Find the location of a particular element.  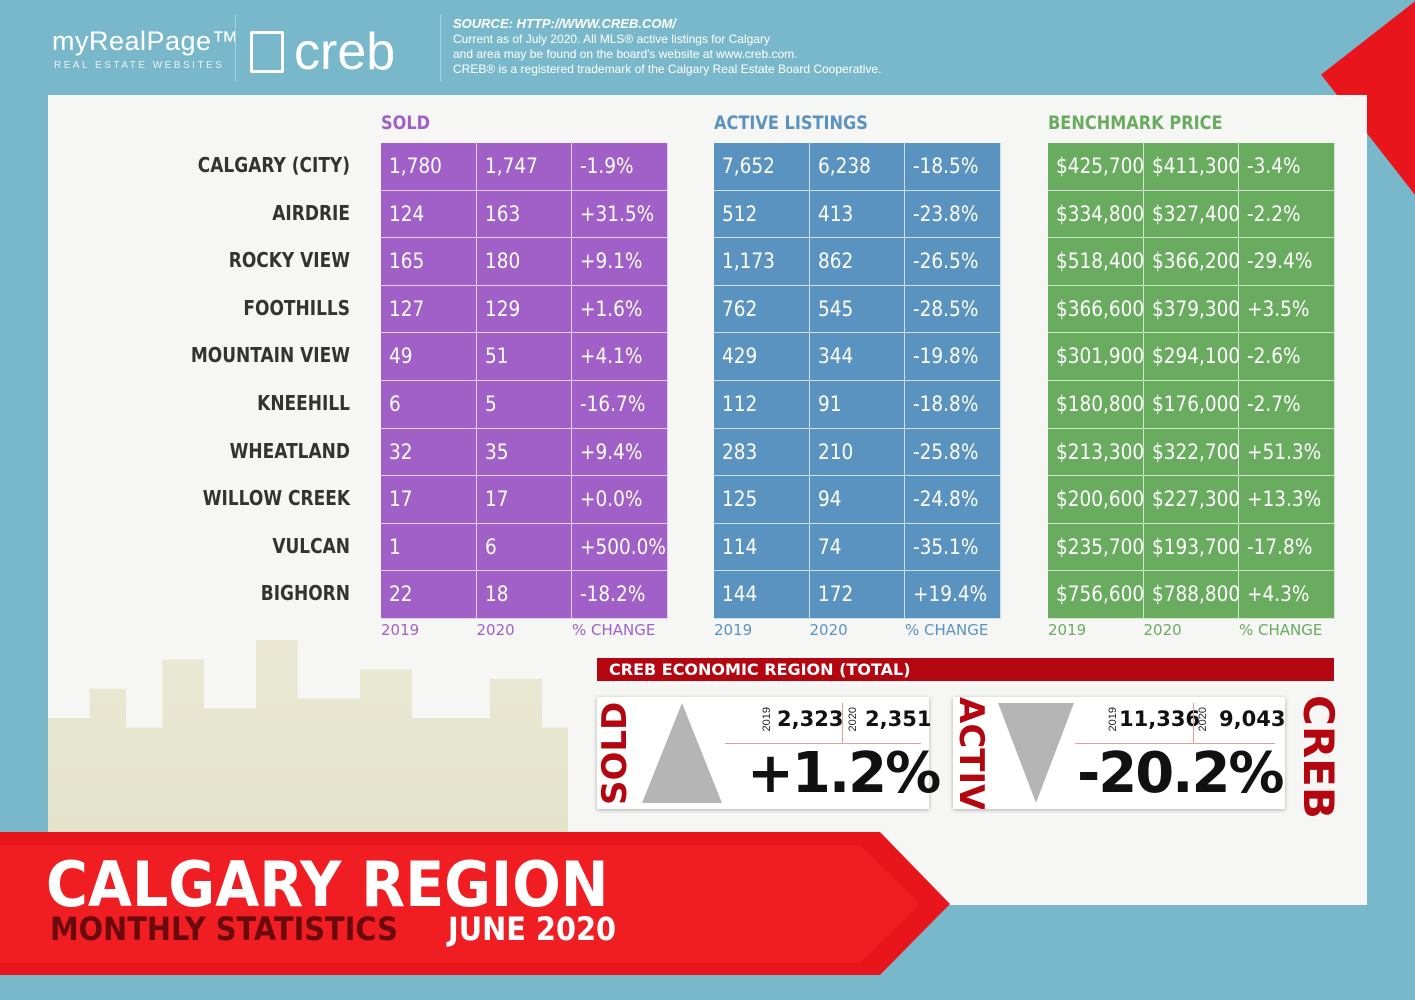

benchmark-cell: -2.7% is located at coordinates (1287, 405).